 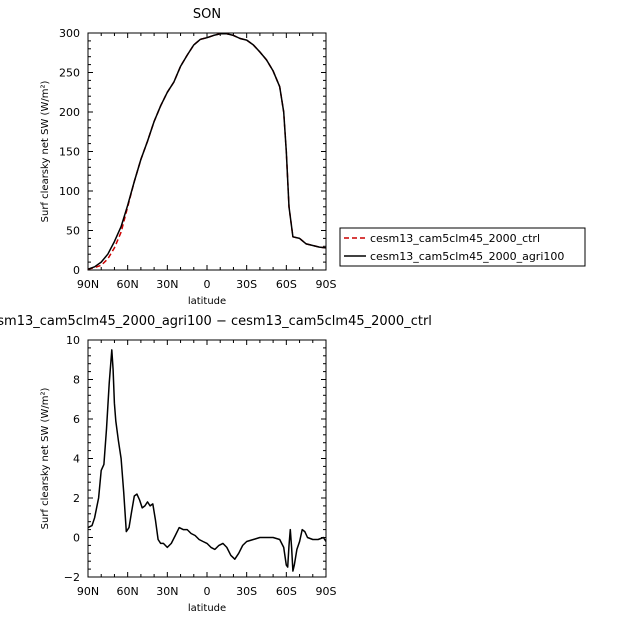 What do you see at coordinates (69, 191) in the screenshot?
I see `y-tick-label: 100` at bounding box center [69, 191].